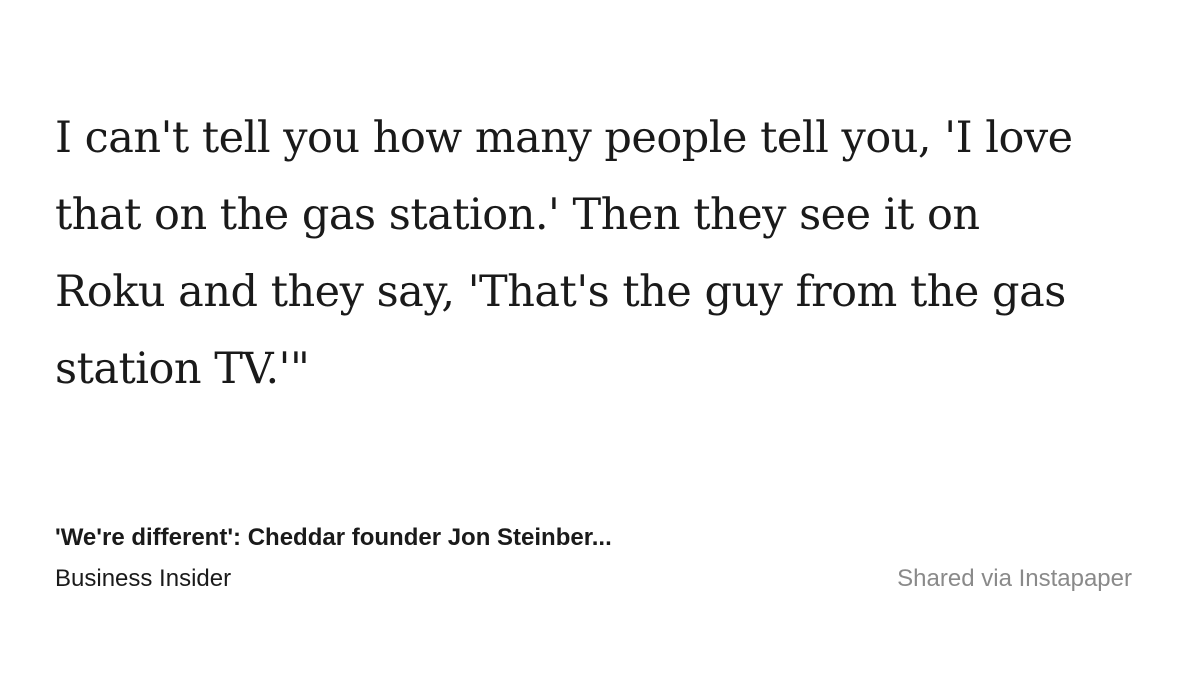 The width and height of the screenshot is (1200, 675). I want to click on source-row: Business Insider Shared via Instapaper, so click(593, 579).